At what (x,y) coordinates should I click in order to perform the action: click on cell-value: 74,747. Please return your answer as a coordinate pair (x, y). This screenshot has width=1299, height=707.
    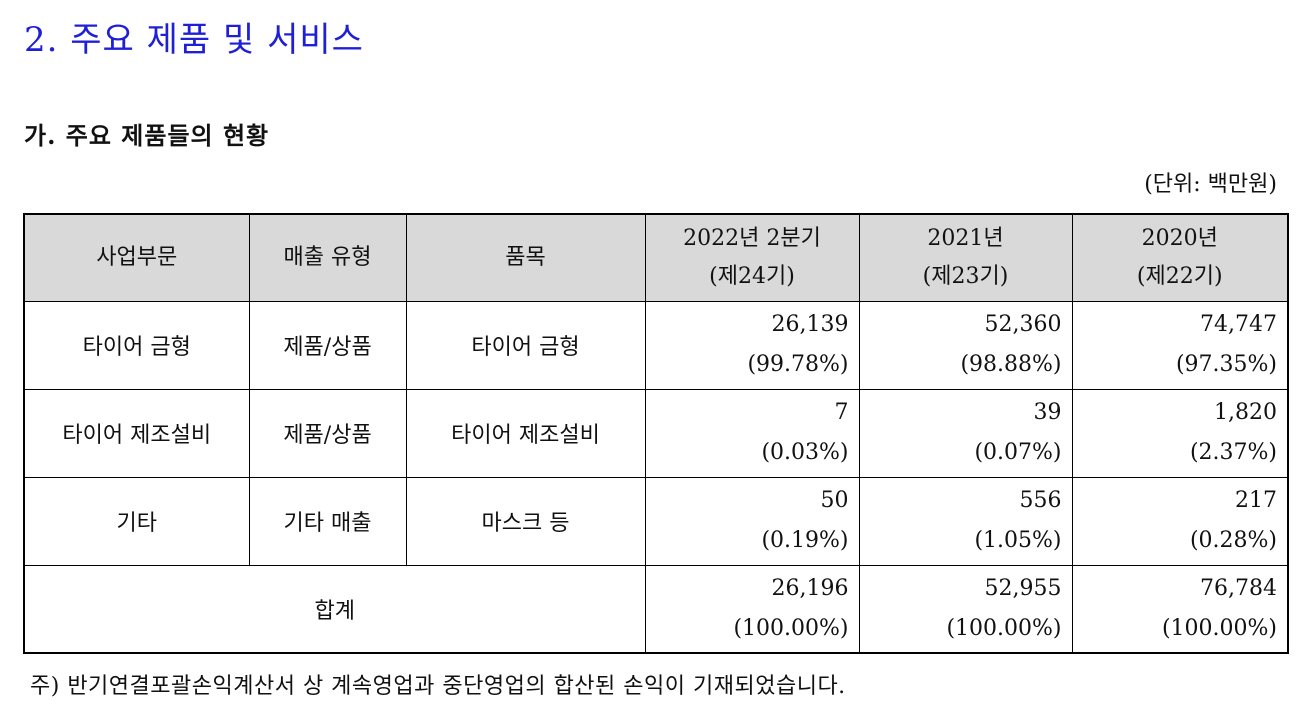
    Looking at the image, I should click on (1238, 324).